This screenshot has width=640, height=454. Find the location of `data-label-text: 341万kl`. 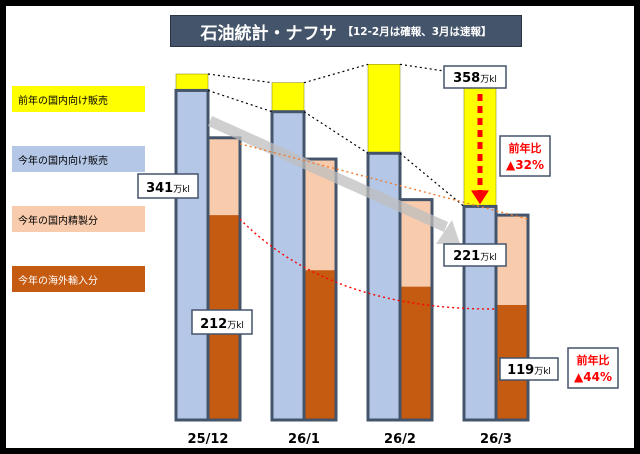

data-label-text: 341万kl is located at coordinates (168, 188).